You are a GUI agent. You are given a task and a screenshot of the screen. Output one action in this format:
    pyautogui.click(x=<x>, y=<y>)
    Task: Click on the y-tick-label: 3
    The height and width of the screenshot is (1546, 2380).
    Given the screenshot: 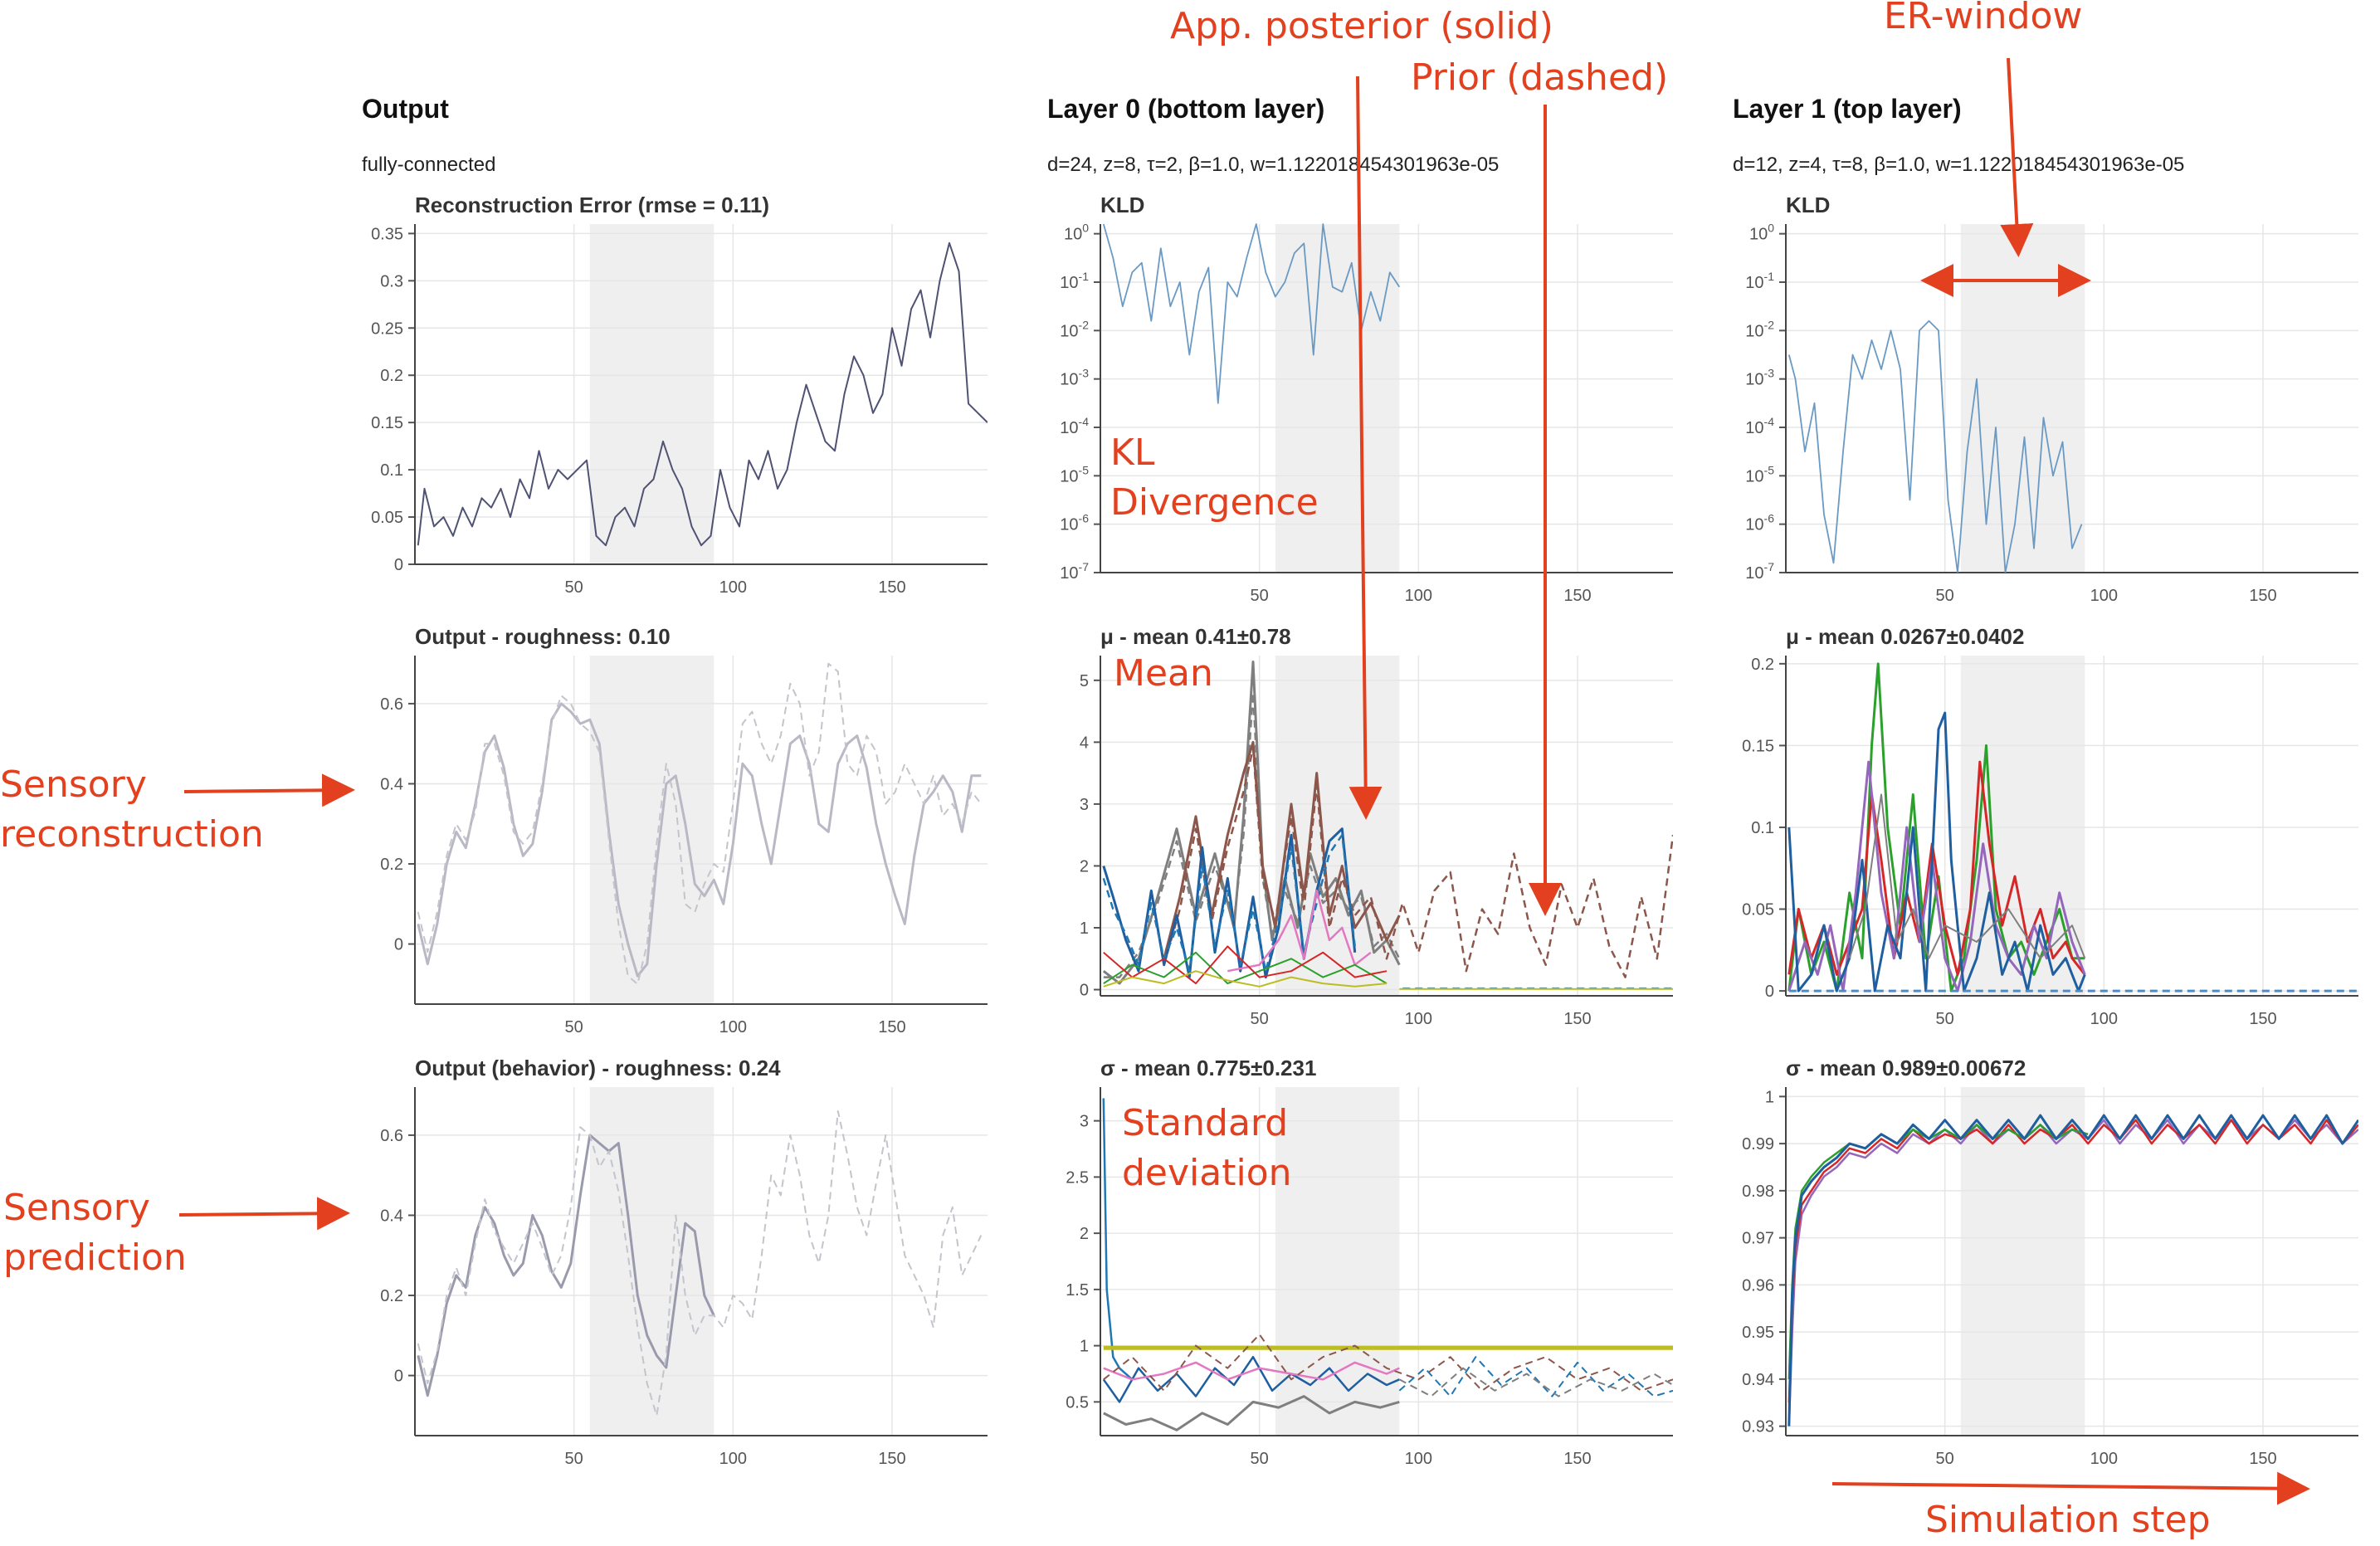 What is the action you would take?
    pyautogui.click(x=1084, y=805)
    